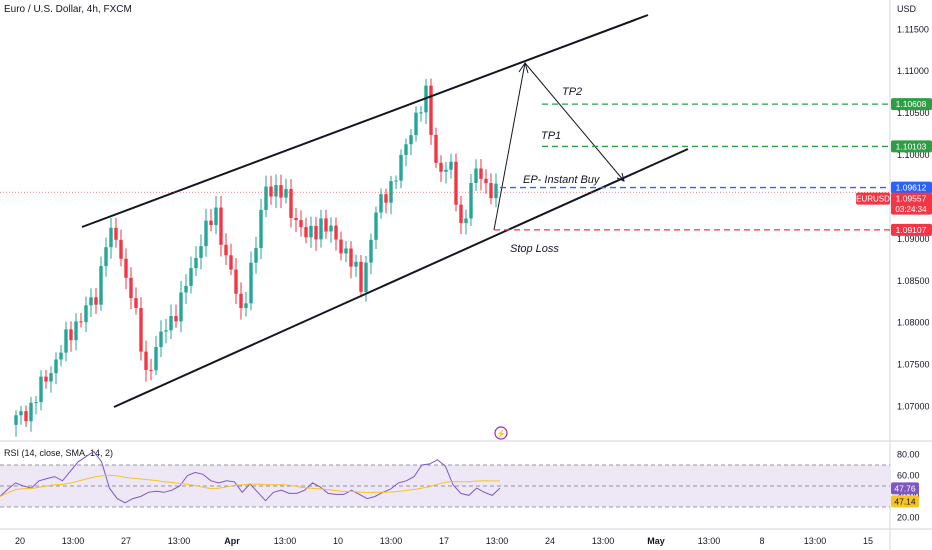 The image size is (932, 550). I want to click on y-tick-label: 1.08000, so click(913, 323).